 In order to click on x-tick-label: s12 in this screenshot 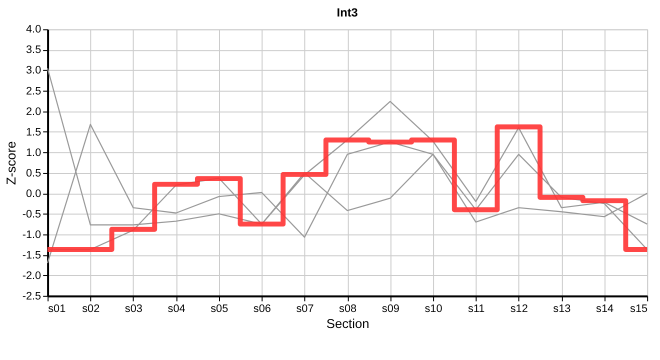, I will do `click(519, 309)`.